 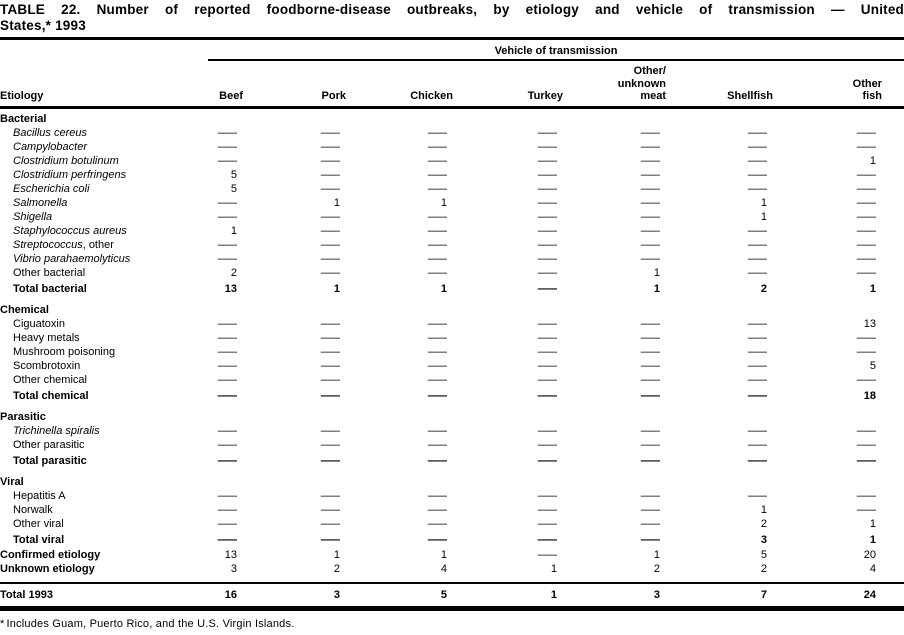 I want to click on cell-other-bacterial-chicken: —, so click(x=421, y=273).